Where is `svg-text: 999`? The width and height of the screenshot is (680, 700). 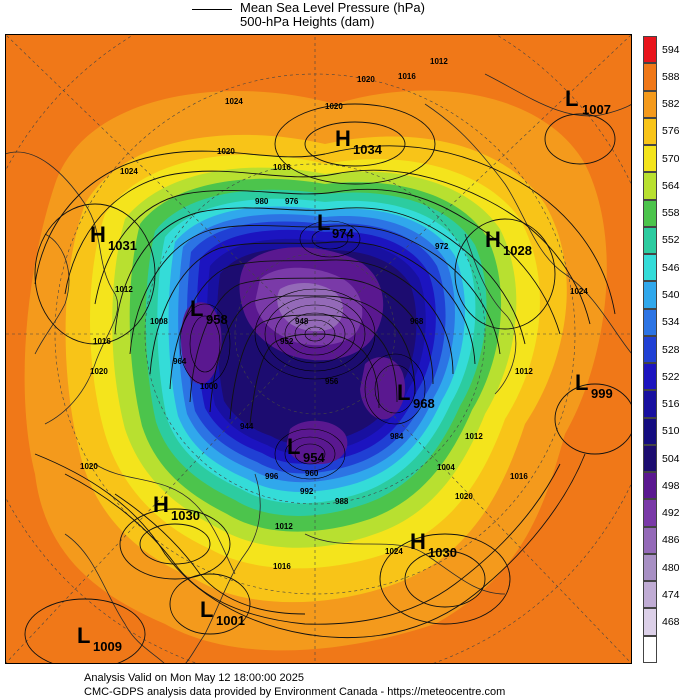 svg-text: 999 is located at coordinates (602, 393).